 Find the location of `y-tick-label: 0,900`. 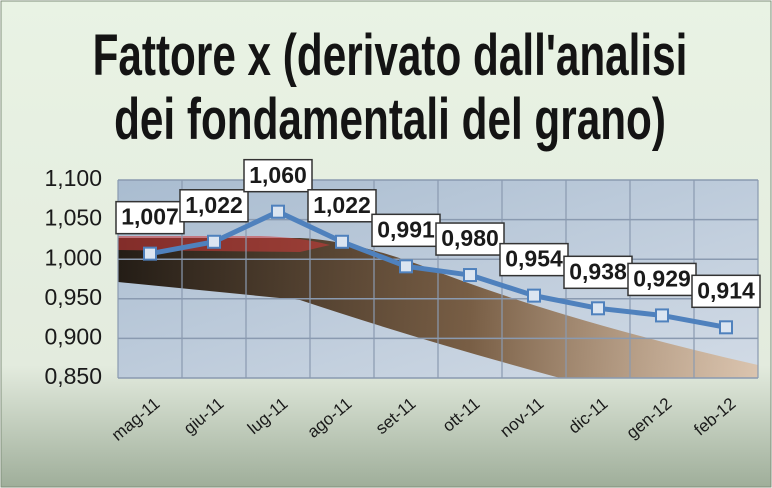

y-tick-label: 0,900 is located at coordinates (73, 336).